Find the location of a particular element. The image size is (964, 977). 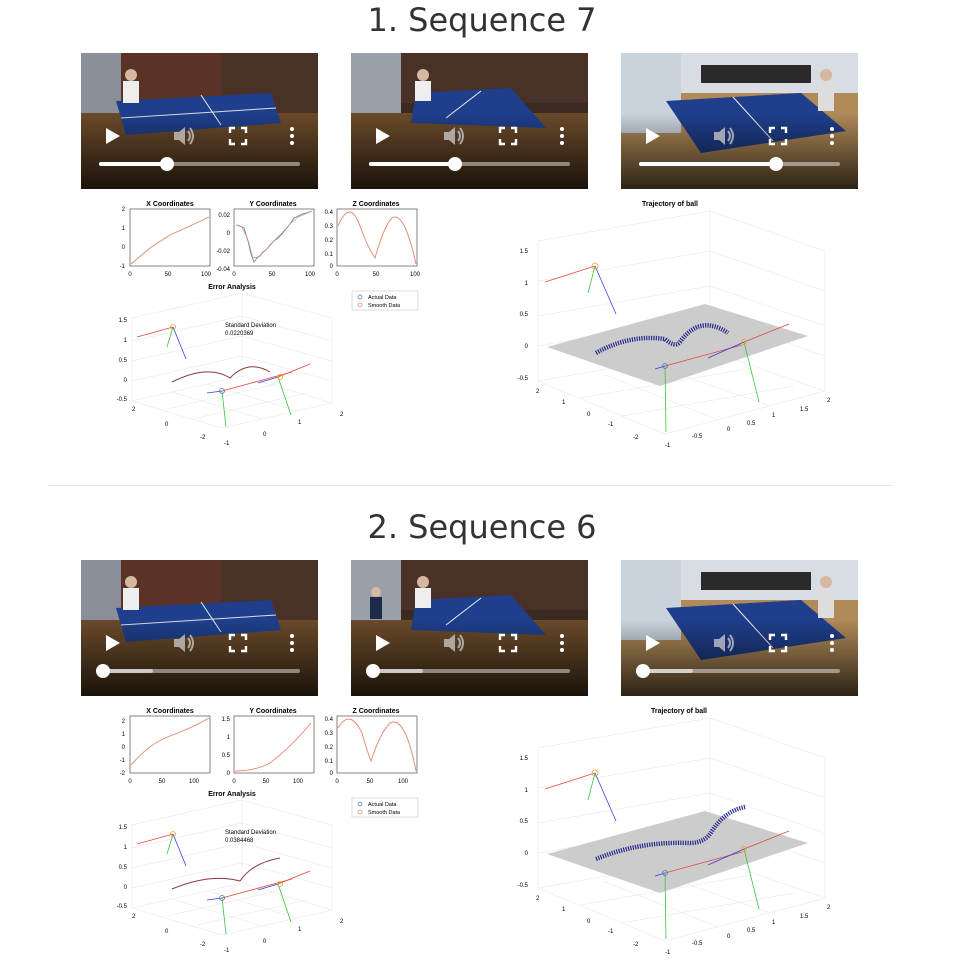

z-tick-label: 1.5 is located at coordinates (524, 759).